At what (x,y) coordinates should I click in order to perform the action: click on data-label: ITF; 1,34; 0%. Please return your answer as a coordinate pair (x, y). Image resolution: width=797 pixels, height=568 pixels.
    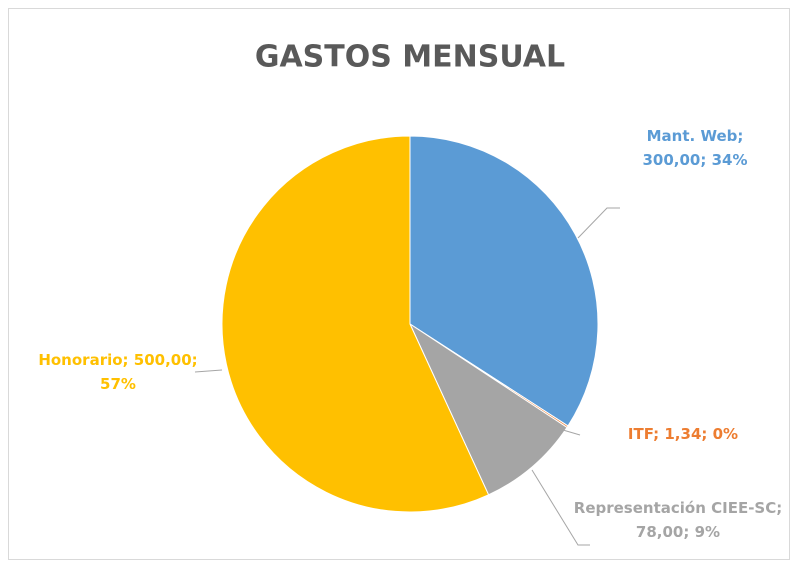
    Looking at the image, I should click on (683, 434).